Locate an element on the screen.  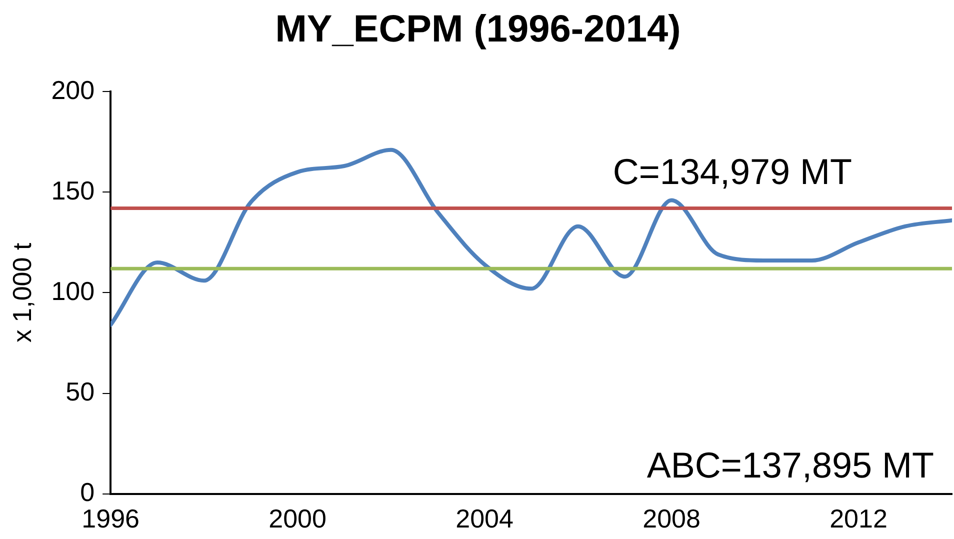
annotation: C=134,979 MT is located at coordinates (732, 171).